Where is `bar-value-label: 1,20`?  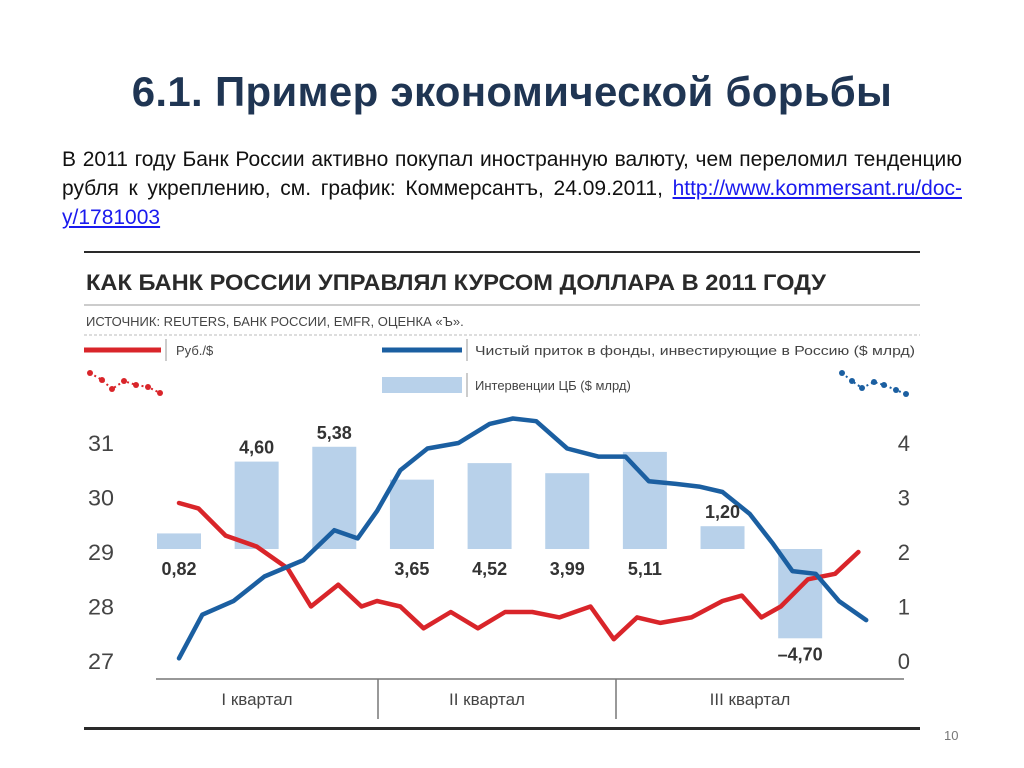 bar-value-label: 1,20 is located at coordinates (722, 512).